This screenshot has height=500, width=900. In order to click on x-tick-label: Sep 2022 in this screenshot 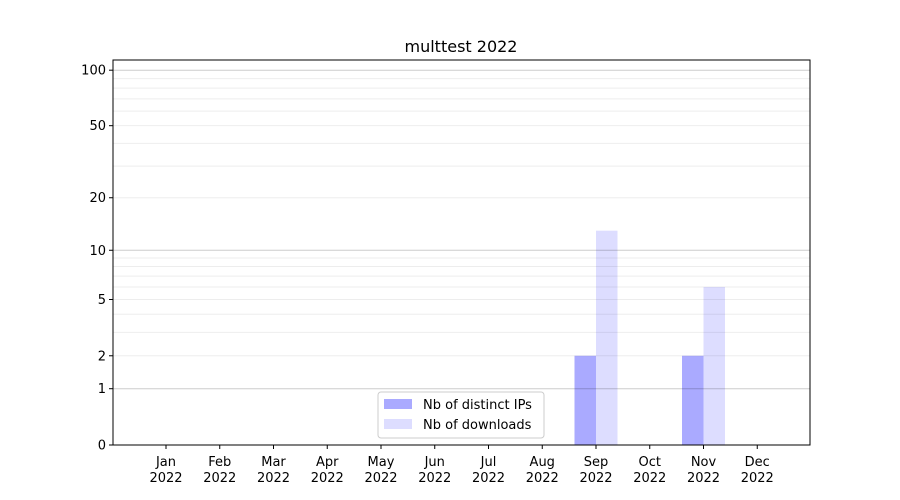, I will do `click(595, 470)`.